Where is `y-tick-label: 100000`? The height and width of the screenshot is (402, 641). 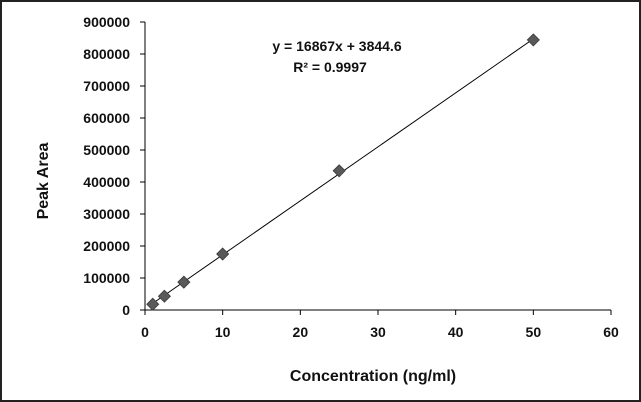
y-tick-label: 100000 is located at coordinates (106, 278).